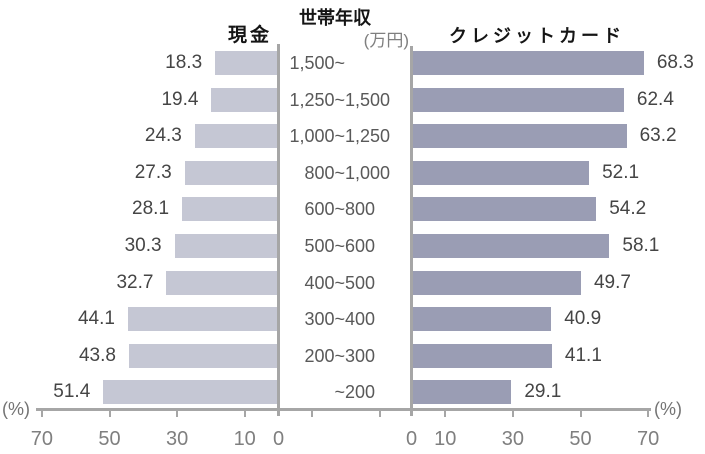  I want to click on cash-value-label: 51.4, so click(72, 392).